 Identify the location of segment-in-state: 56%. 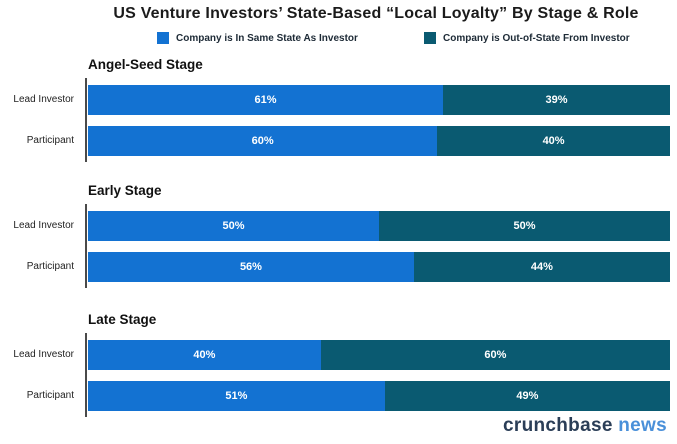
(251, 267).